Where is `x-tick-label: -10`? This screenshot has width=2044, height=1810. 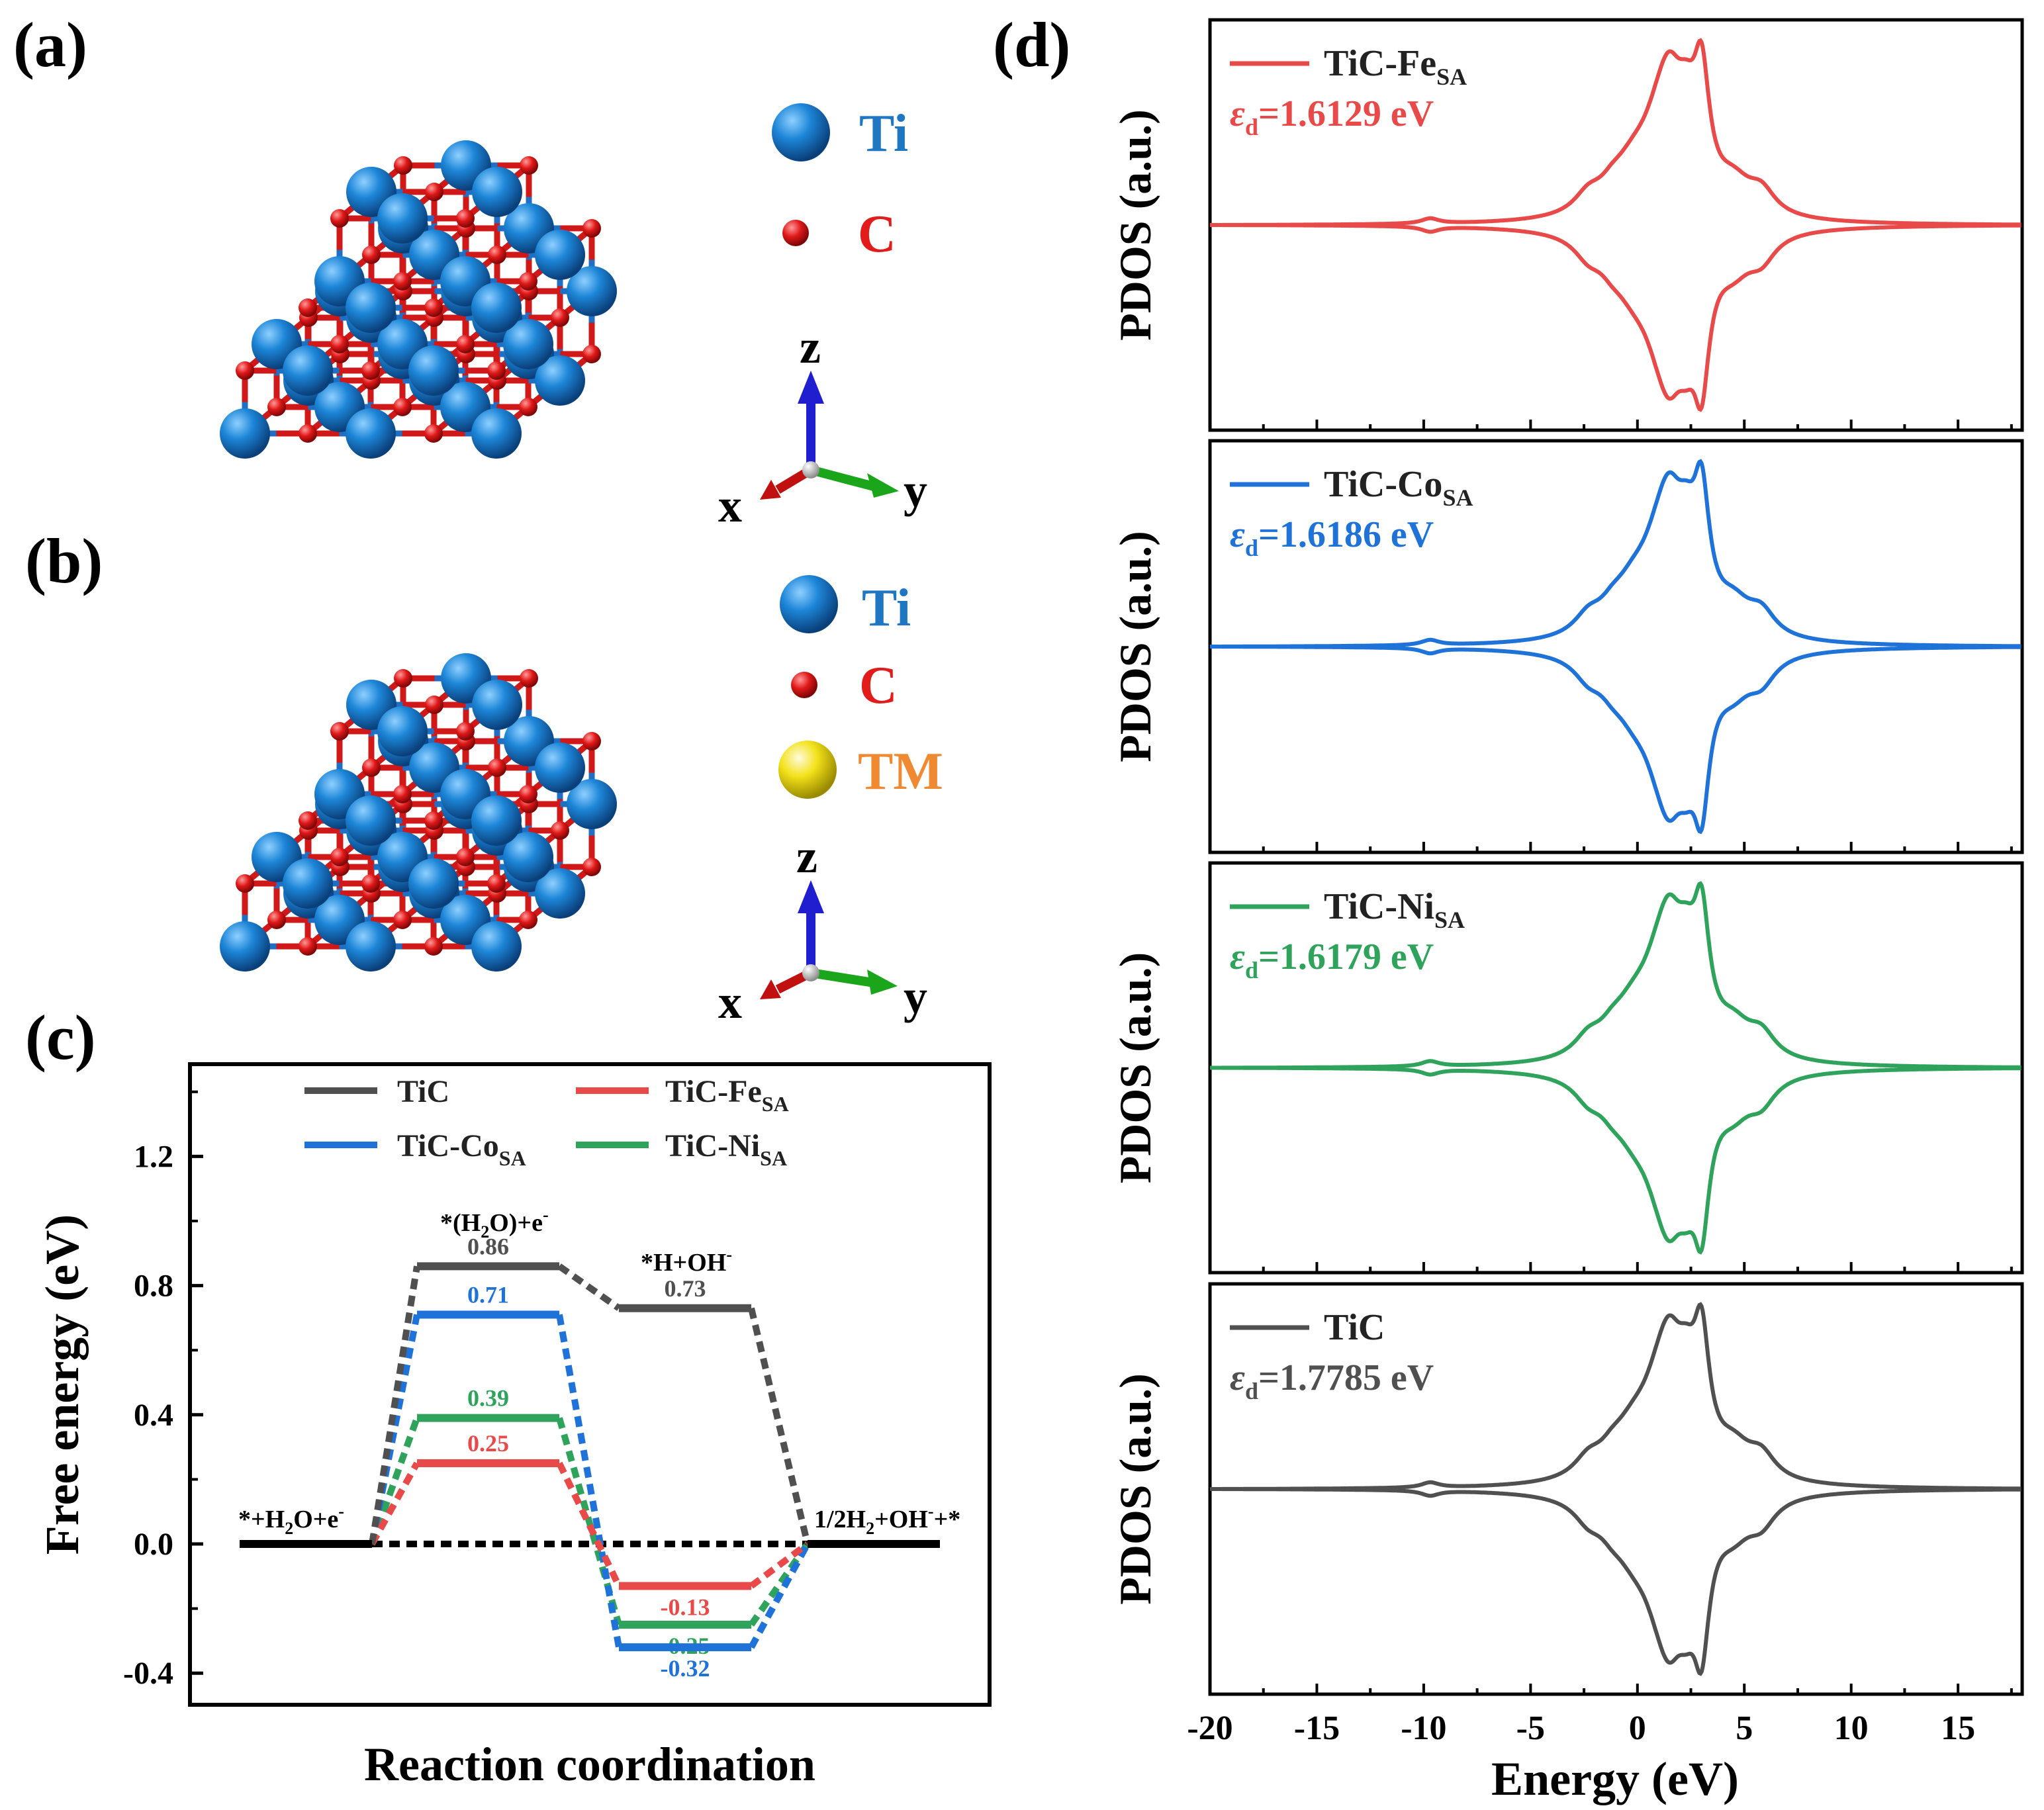 x-tick-label: -10 is located at coordinates (1423, 1728).